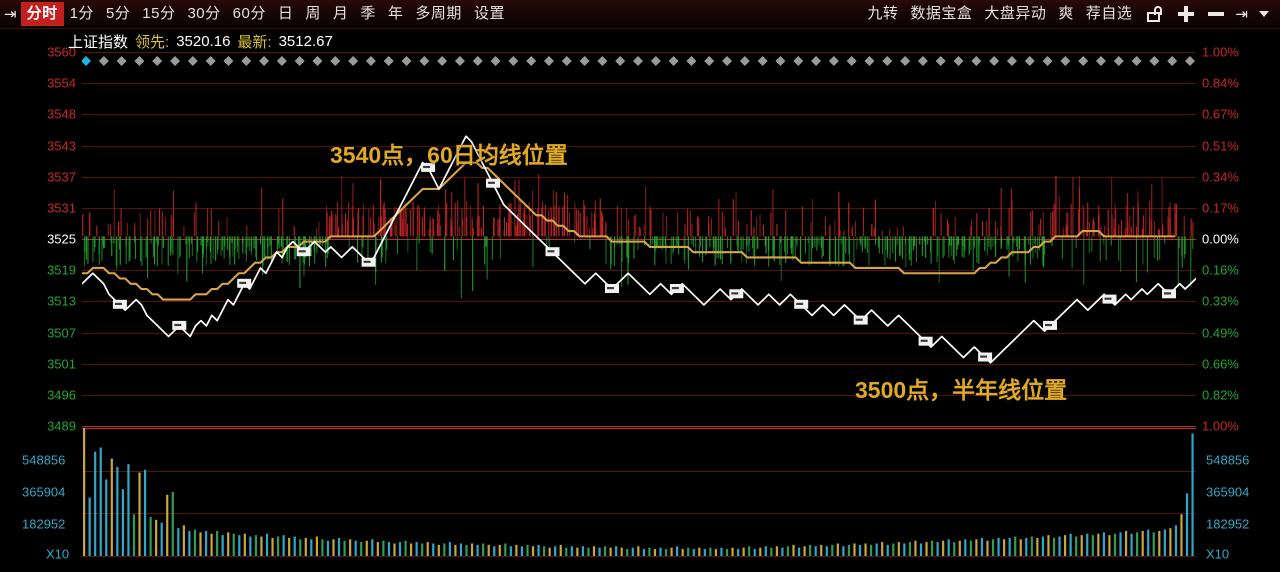 The height and width of the screenshot is (572, 1280). I want to click on volume-axis-tick-l: 182952, so click(44, 524).